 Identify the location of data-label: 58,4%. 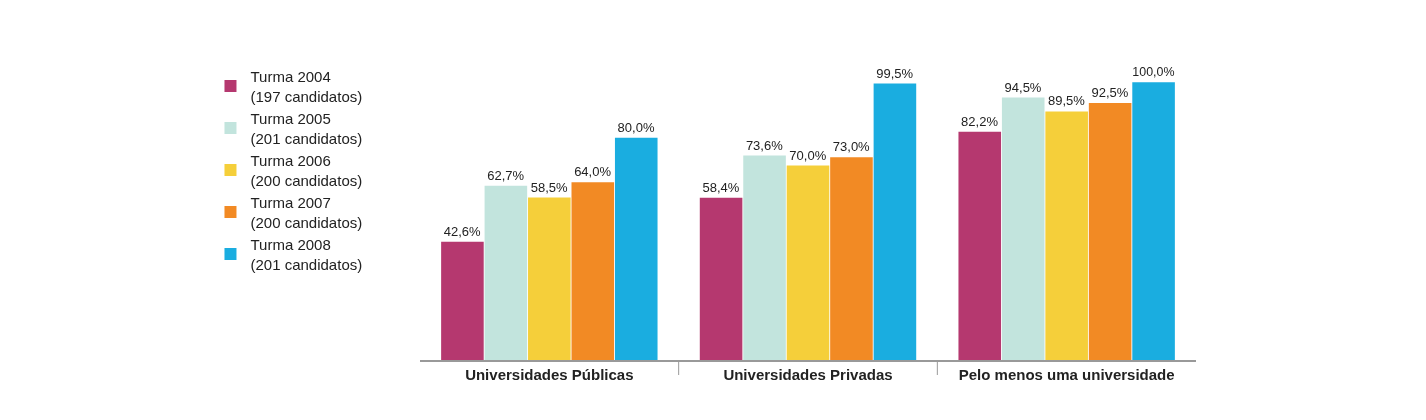
(721, 187).